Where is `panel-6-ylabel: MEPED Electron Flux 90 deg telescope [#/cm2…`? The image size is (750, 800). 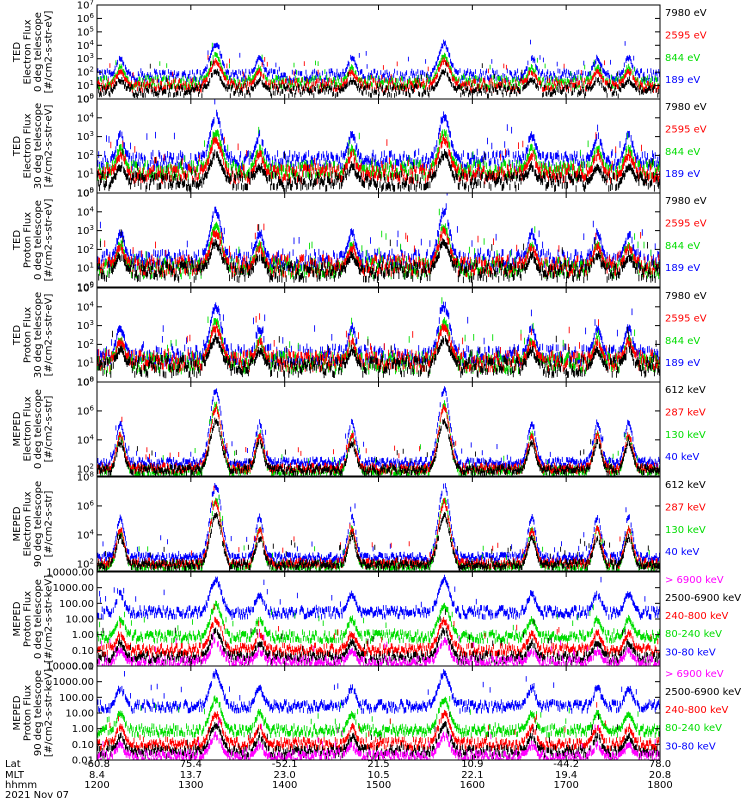 panel-6-ylabel: MEPED Electron Flux 90 deg telescope [#/cm2… is located at coordinates (33, 524).